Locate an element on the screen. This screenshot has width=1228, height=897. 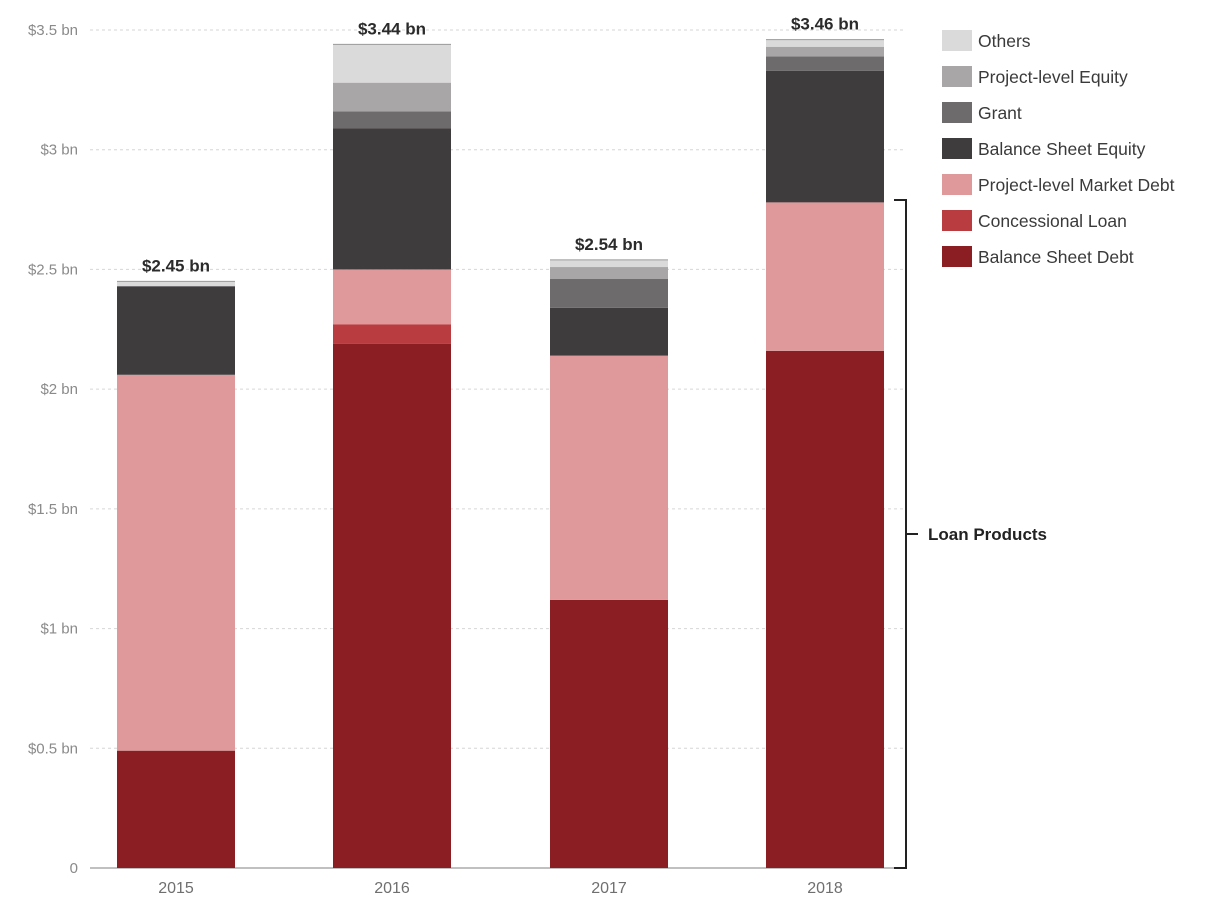
legend-label: Project-level Market Debt is located at coordinates (1076, 185).